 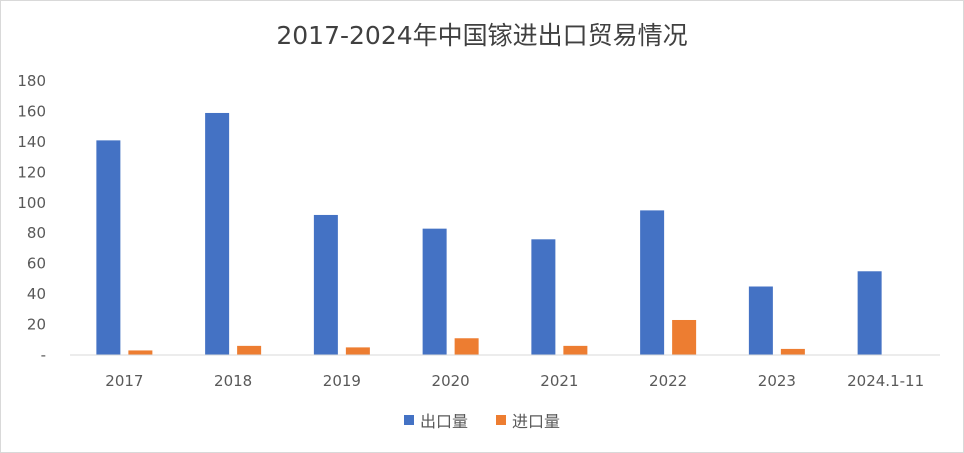 I want to click on legend-item-import: 进口量, so click(x=528, y=420).